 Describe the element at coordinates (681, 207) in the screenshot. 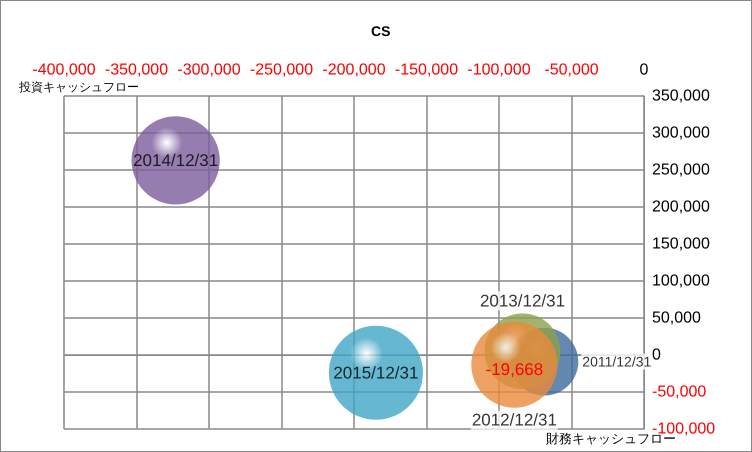

I see `y-tick-label: 200,000` at that location.